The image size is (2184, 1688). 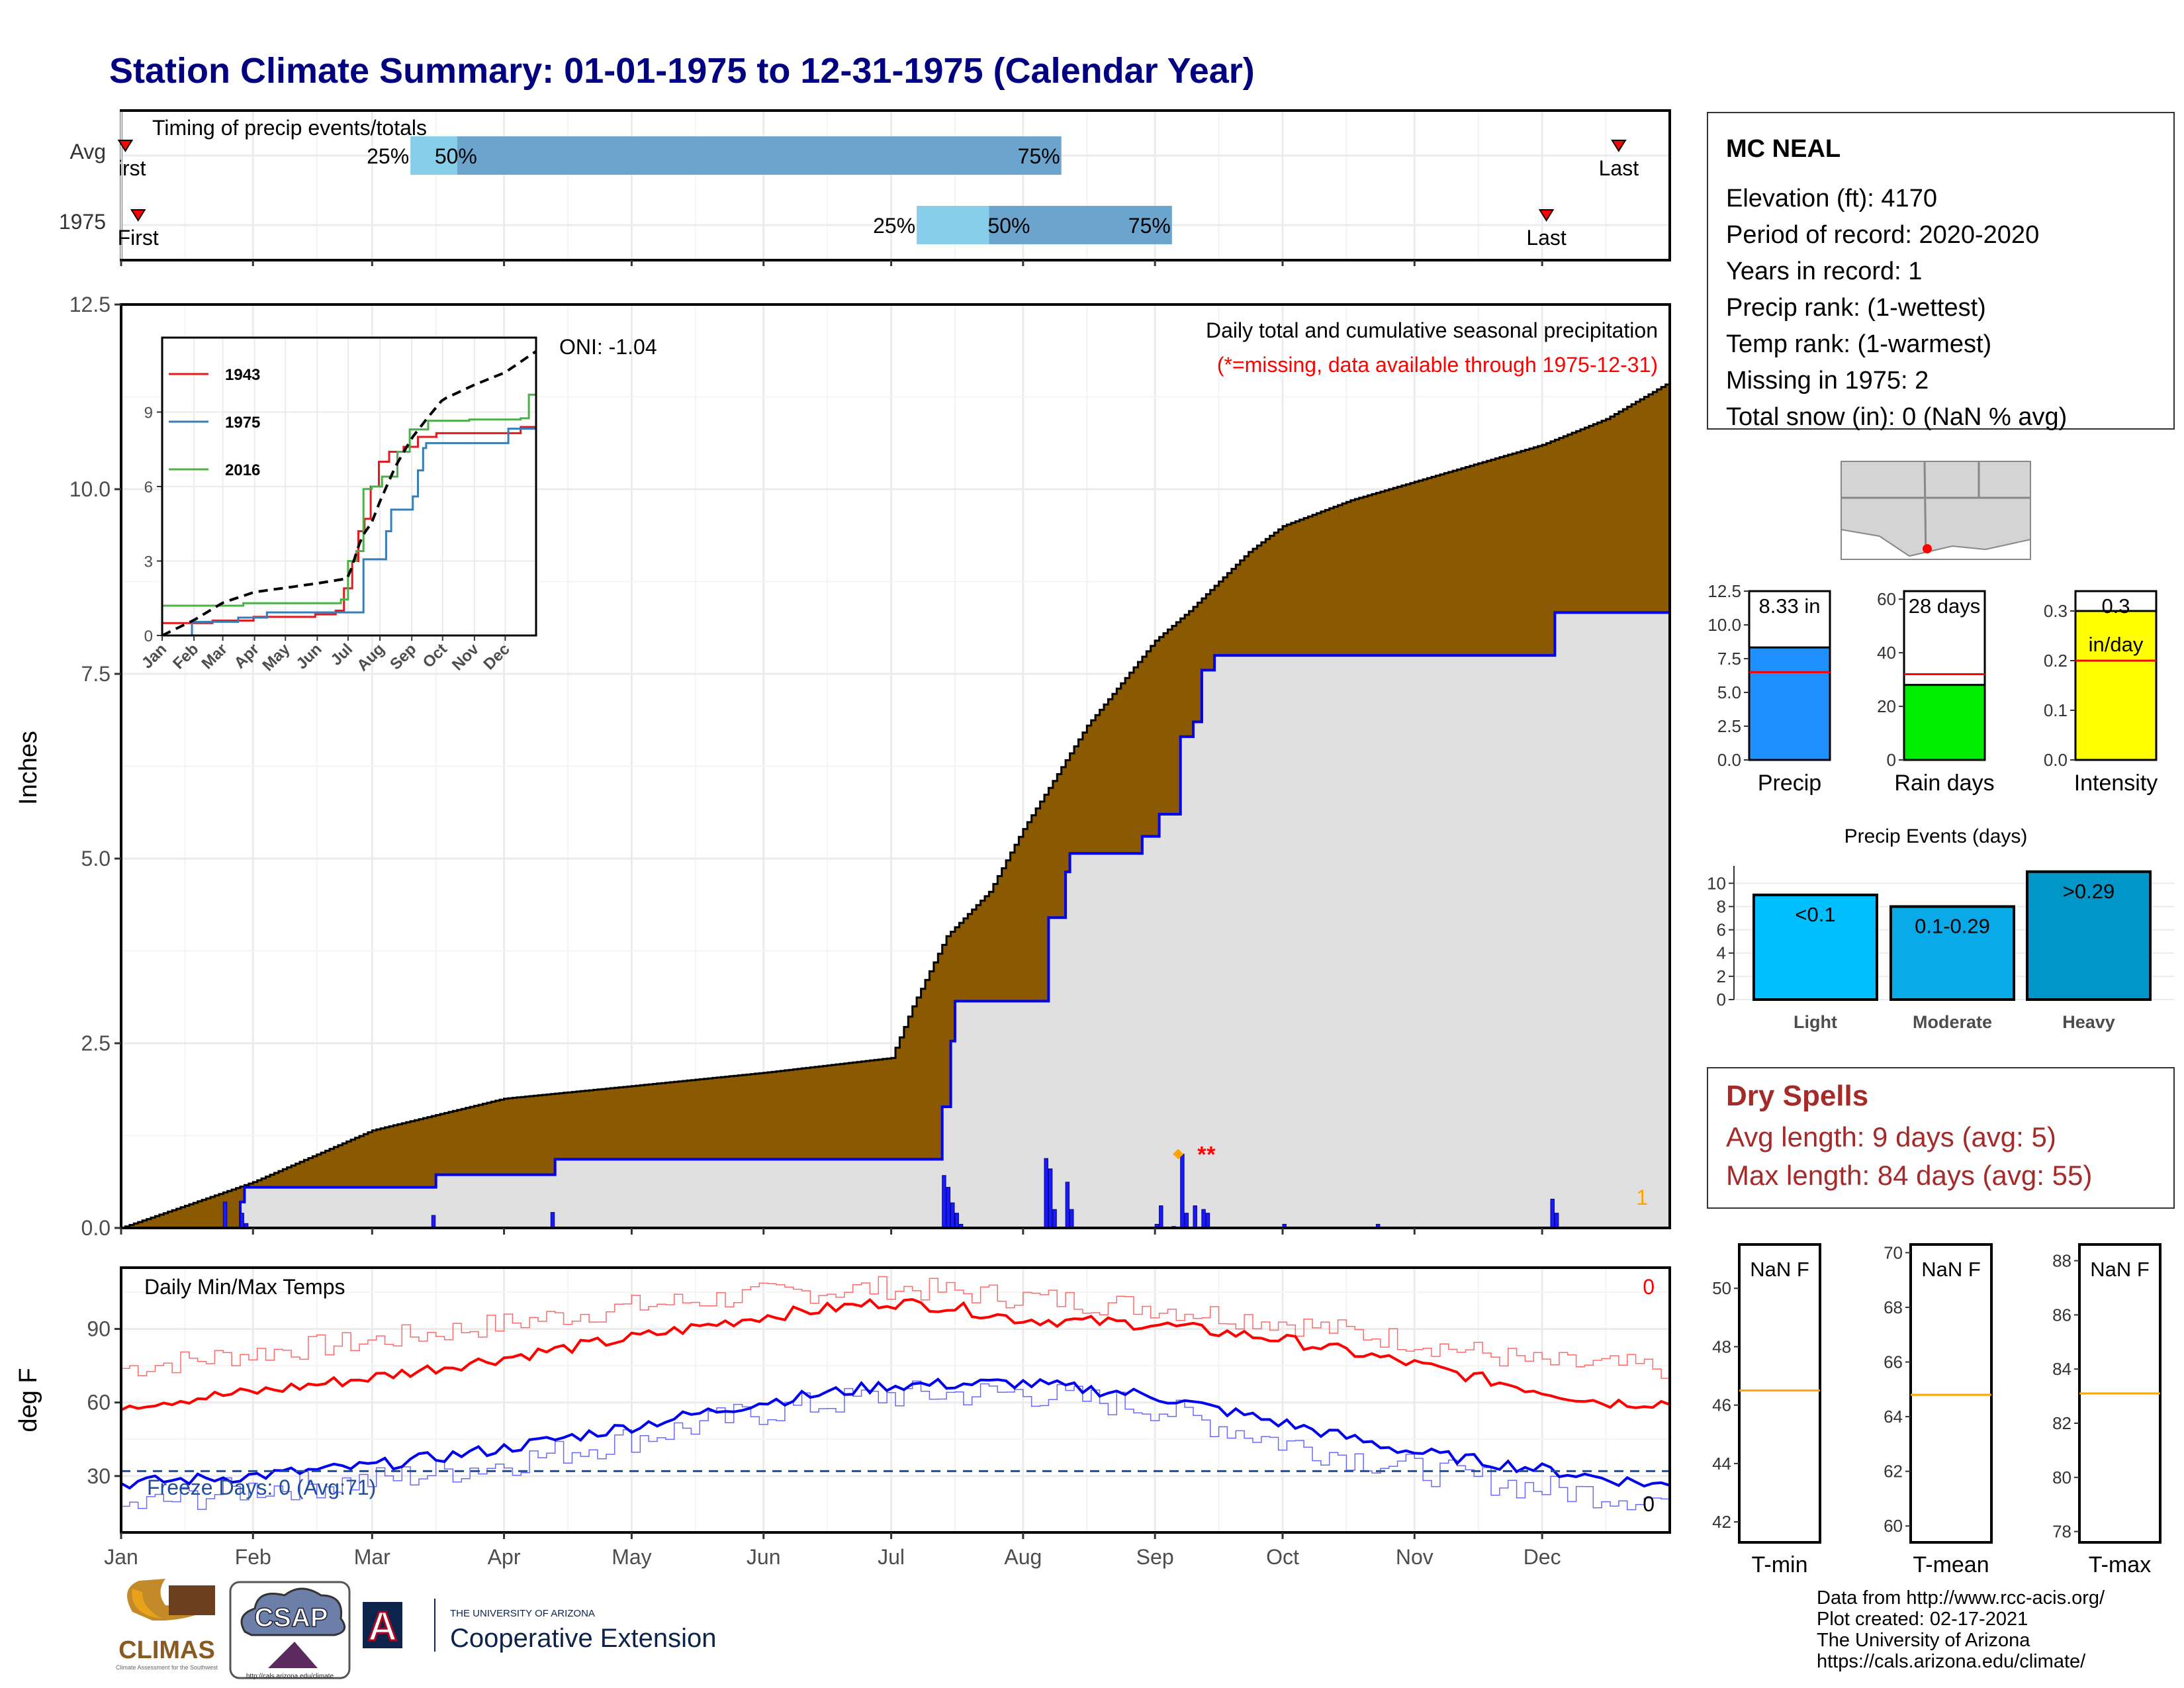 I want to click on station-line-missing: Missing in 1975: 2, so click(x=1827, y=381).